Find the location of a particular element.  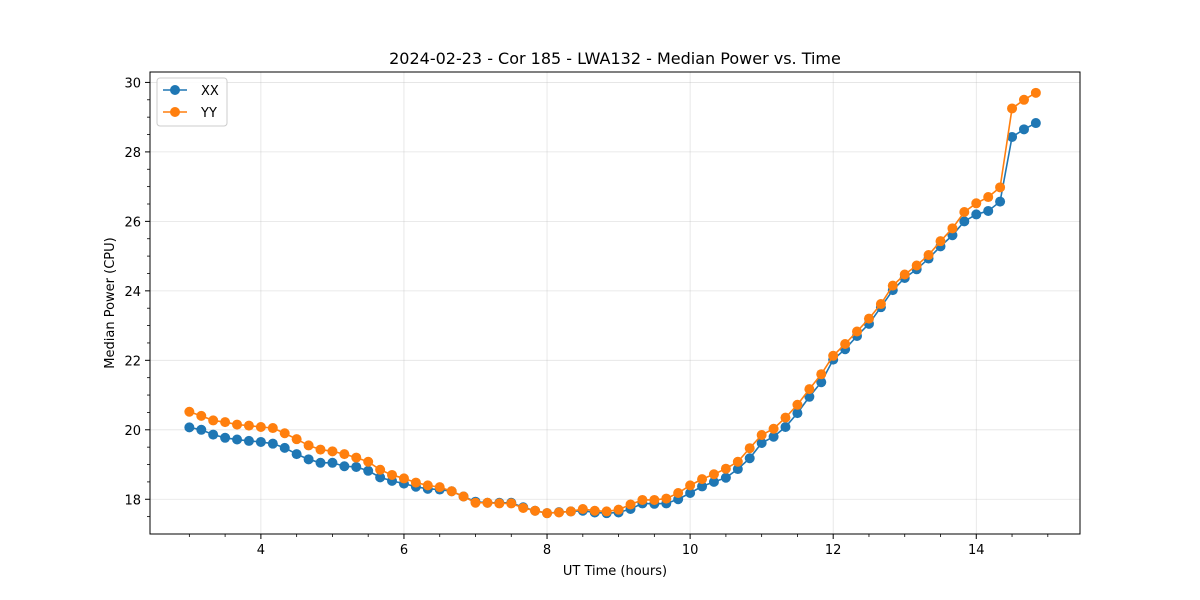

y-tick-label: 28 is located at coordinates (132, 153).